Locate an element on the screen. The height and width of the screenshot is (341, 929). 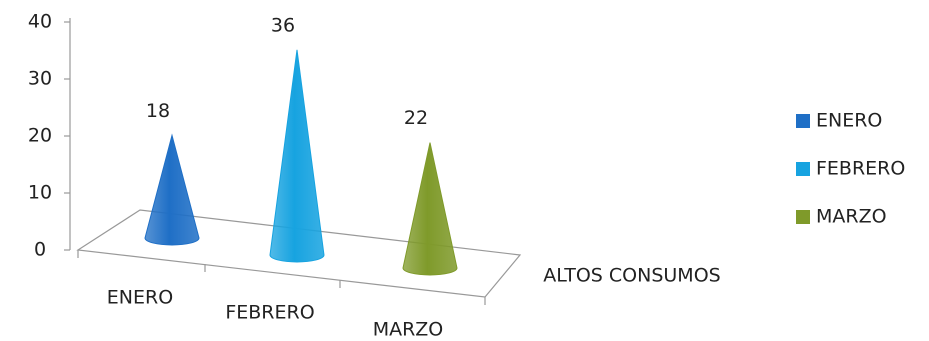
y-tick-label: 0 is located at coordinates (40, 250).